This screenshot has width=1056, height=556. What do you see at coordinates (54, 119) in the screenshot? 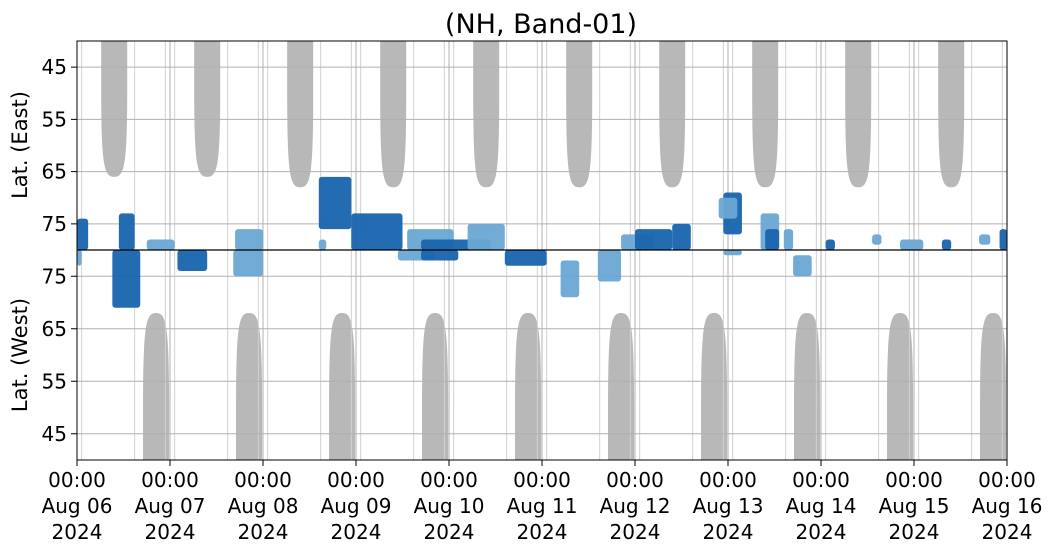
I see `y-tick-label-east-55: 55` at bounding box center [54, 119].